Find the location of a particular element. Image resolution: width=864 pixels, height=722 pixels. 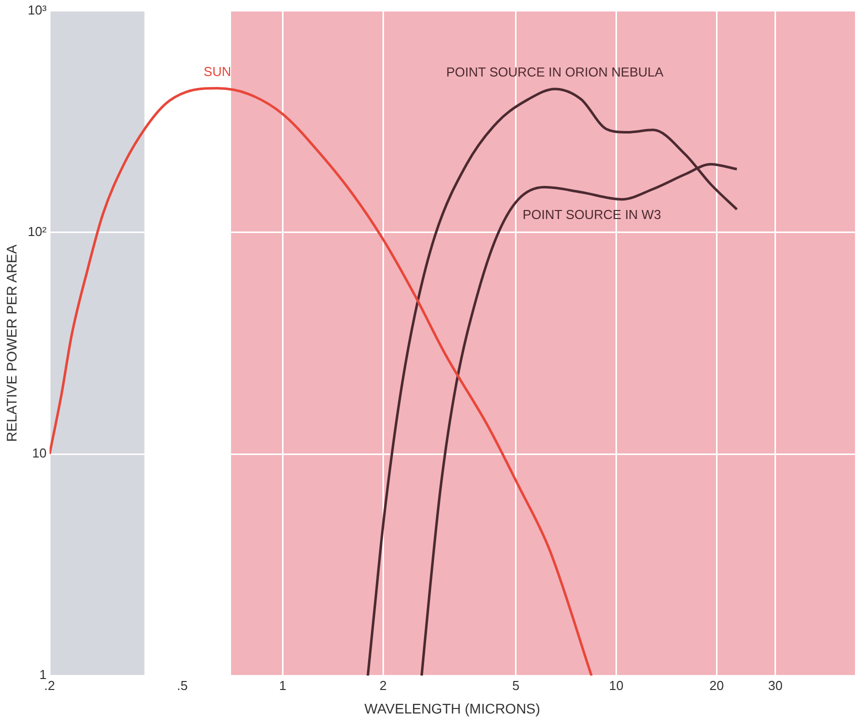

series-label: POINT SOURCE IN ORION NEBULA is located at coordinates (555, 72).